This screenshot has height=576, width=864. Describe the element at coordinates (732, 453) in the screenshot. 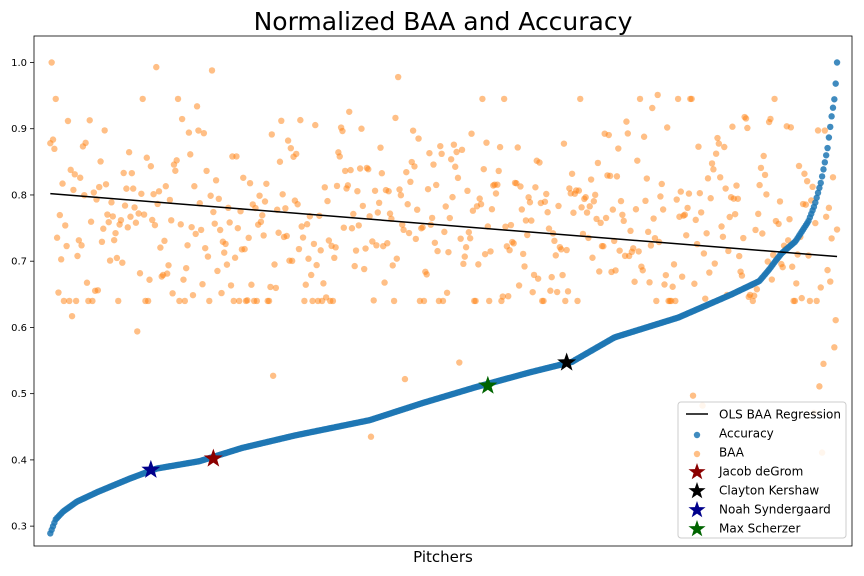

I see `legend-label: BAA` at that location.